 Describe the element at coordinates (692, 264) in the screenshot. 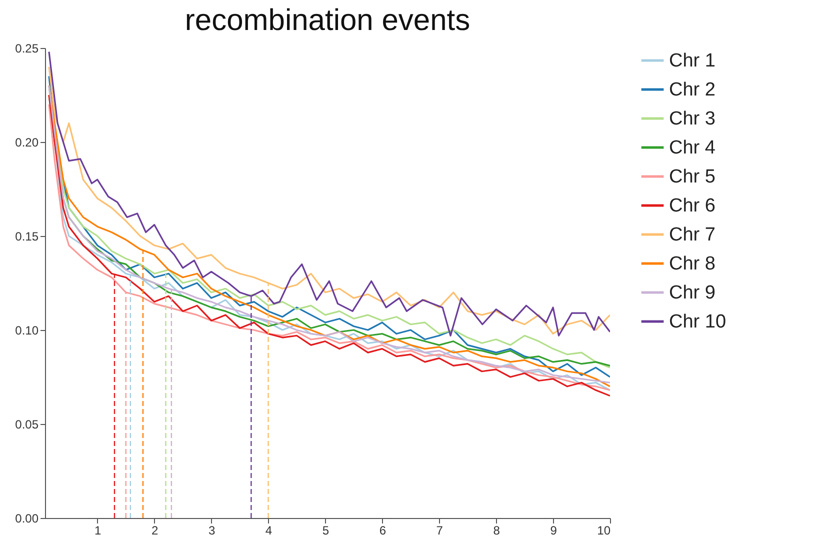

I see `legend-label: Chr 8` at that location.